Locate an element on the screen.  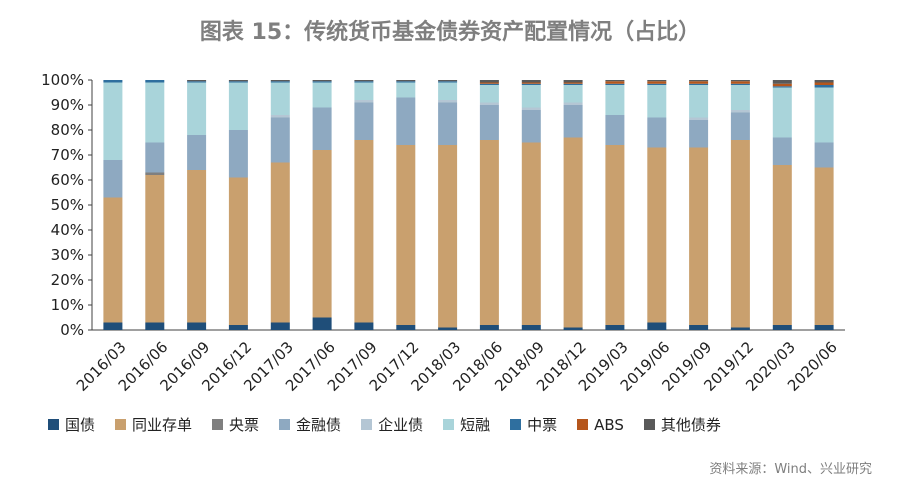
y-tick-label: 90% is located at coordinates (67, 105).